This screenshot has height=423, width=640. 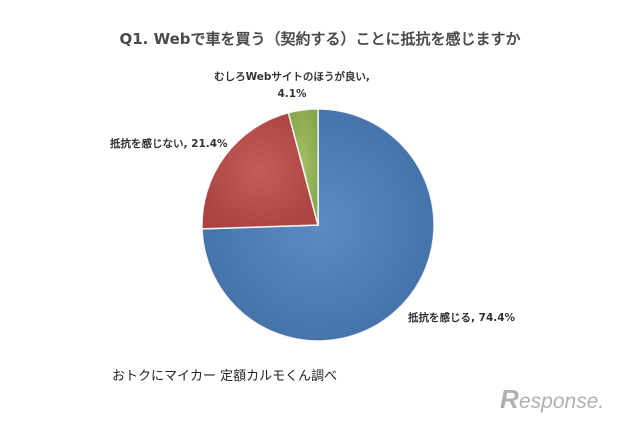 What do you see at coordinates (169, 143) in the screenshot?
I see `slice-label-no-resist: 抵抗を感じない, 21.4%` at bounding box center [169, 143].